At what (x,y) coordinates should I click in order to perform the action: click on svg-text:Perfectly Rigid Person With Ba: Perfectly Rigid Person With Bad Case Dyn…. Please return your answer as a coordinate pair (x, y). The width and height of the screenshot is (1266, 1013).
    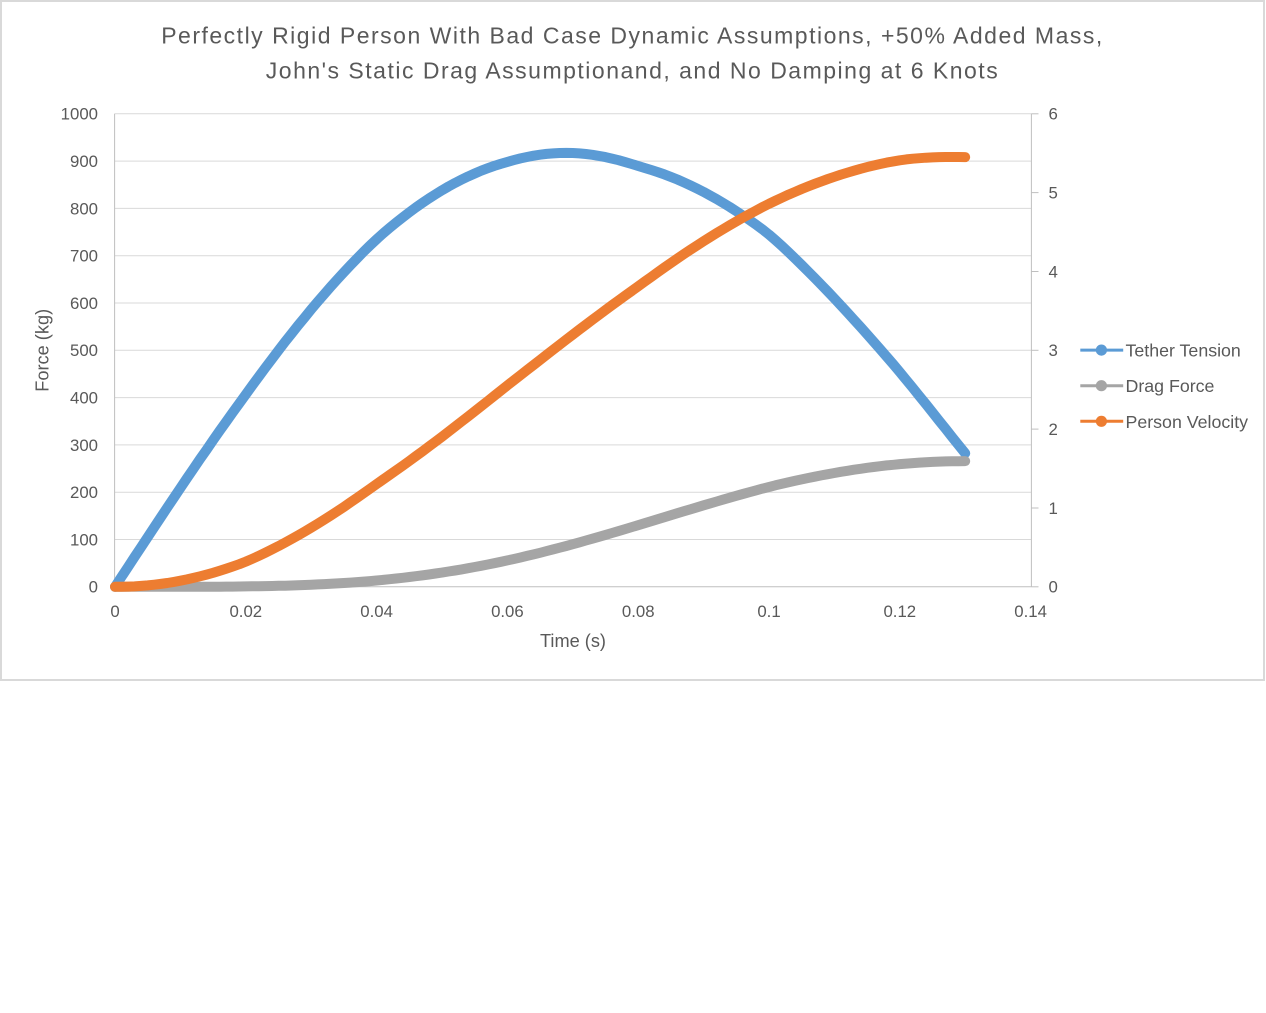
    Looking at the image, I should click on (632, 35).